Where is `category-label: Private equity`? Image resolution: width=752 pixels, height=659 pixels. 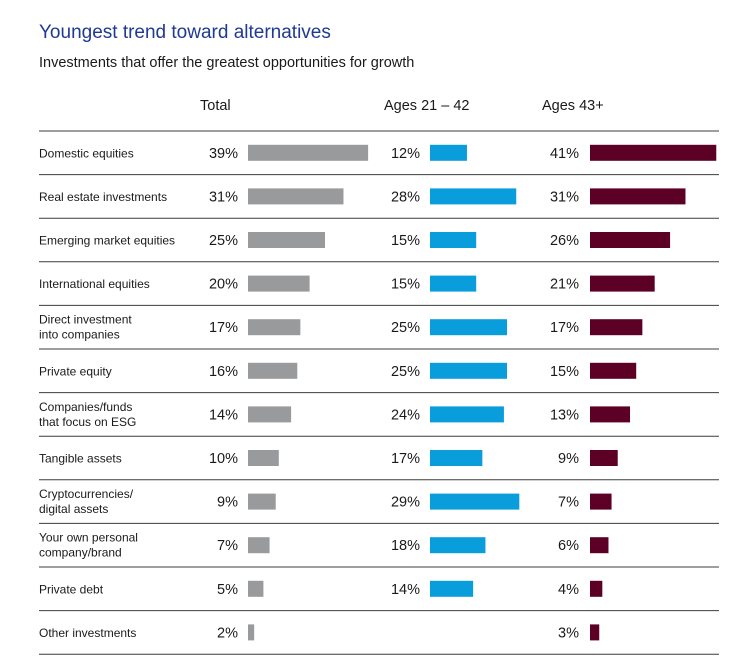
category-label: Private equity is located at coordinates (75, 371).